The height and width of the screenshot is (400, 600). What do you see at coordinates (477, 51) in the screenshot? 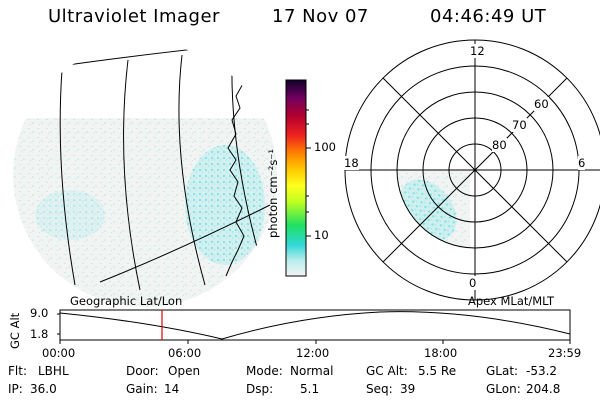
I see `mlt-label-12: 12` at bounding box center [477, 51].